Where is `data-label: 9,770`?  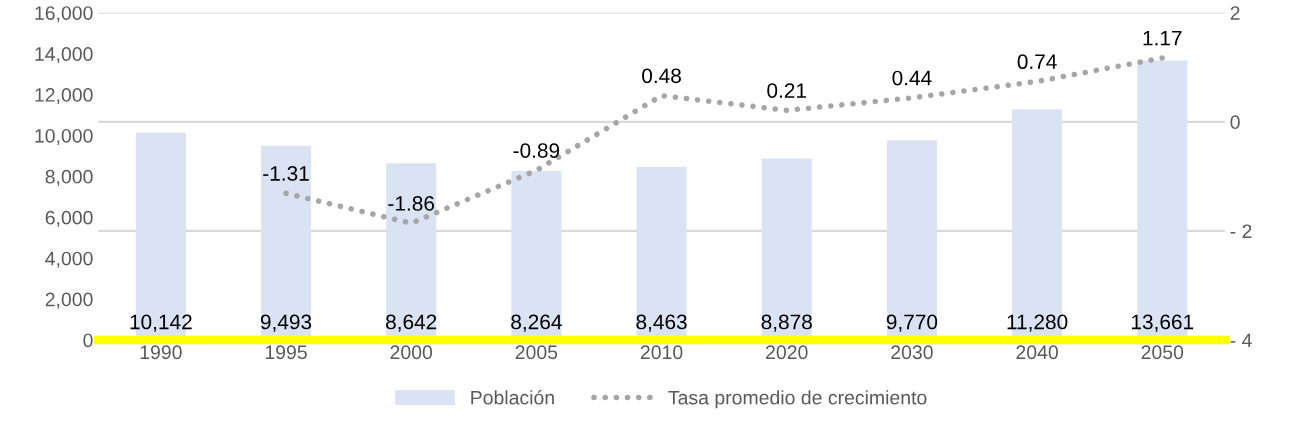 data-label: 9,770 is located at coordinates (912, 323).